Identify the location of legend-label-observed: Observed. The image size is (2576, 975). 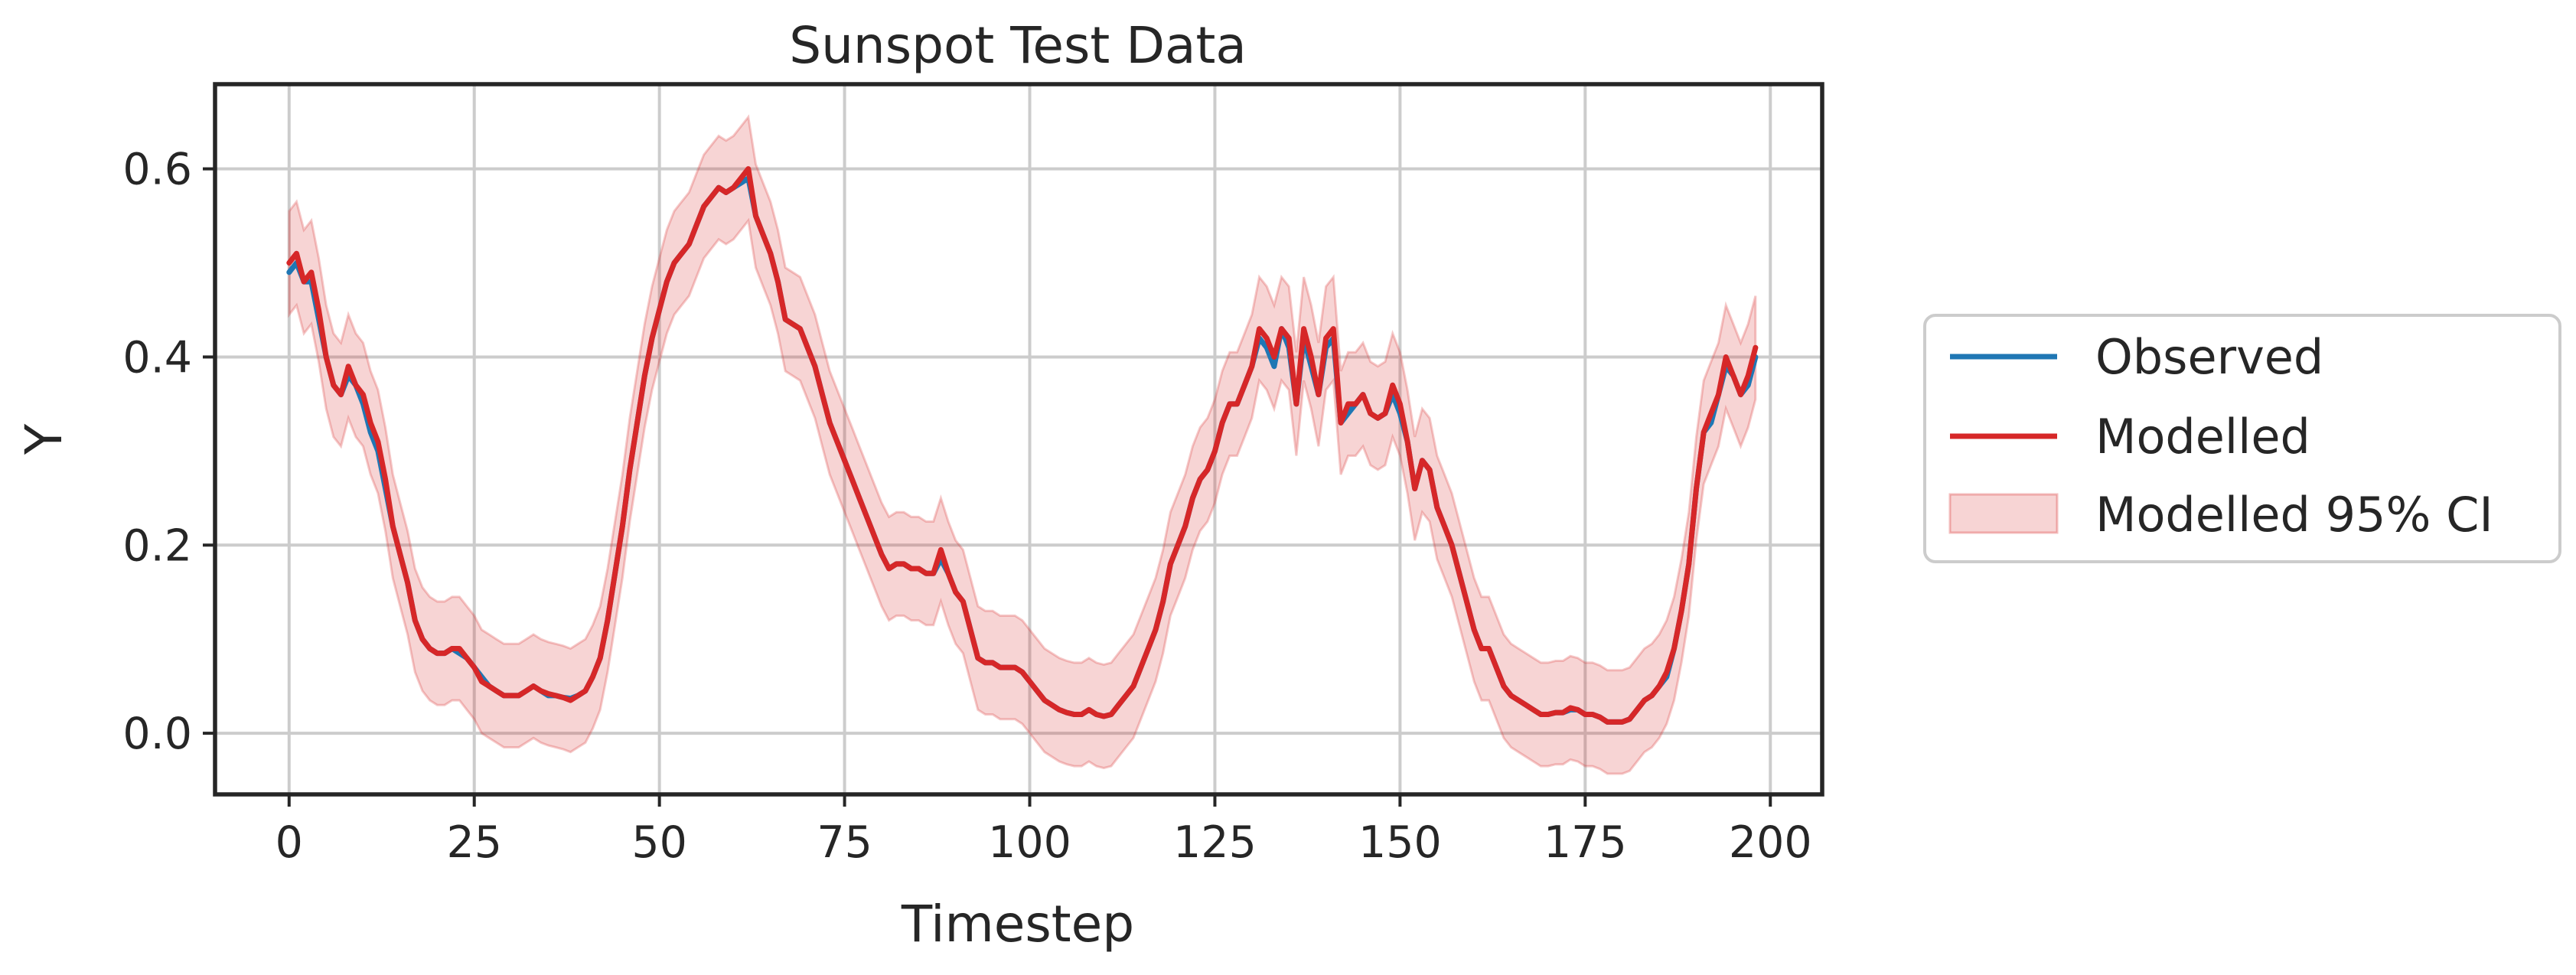
(2209, 357).